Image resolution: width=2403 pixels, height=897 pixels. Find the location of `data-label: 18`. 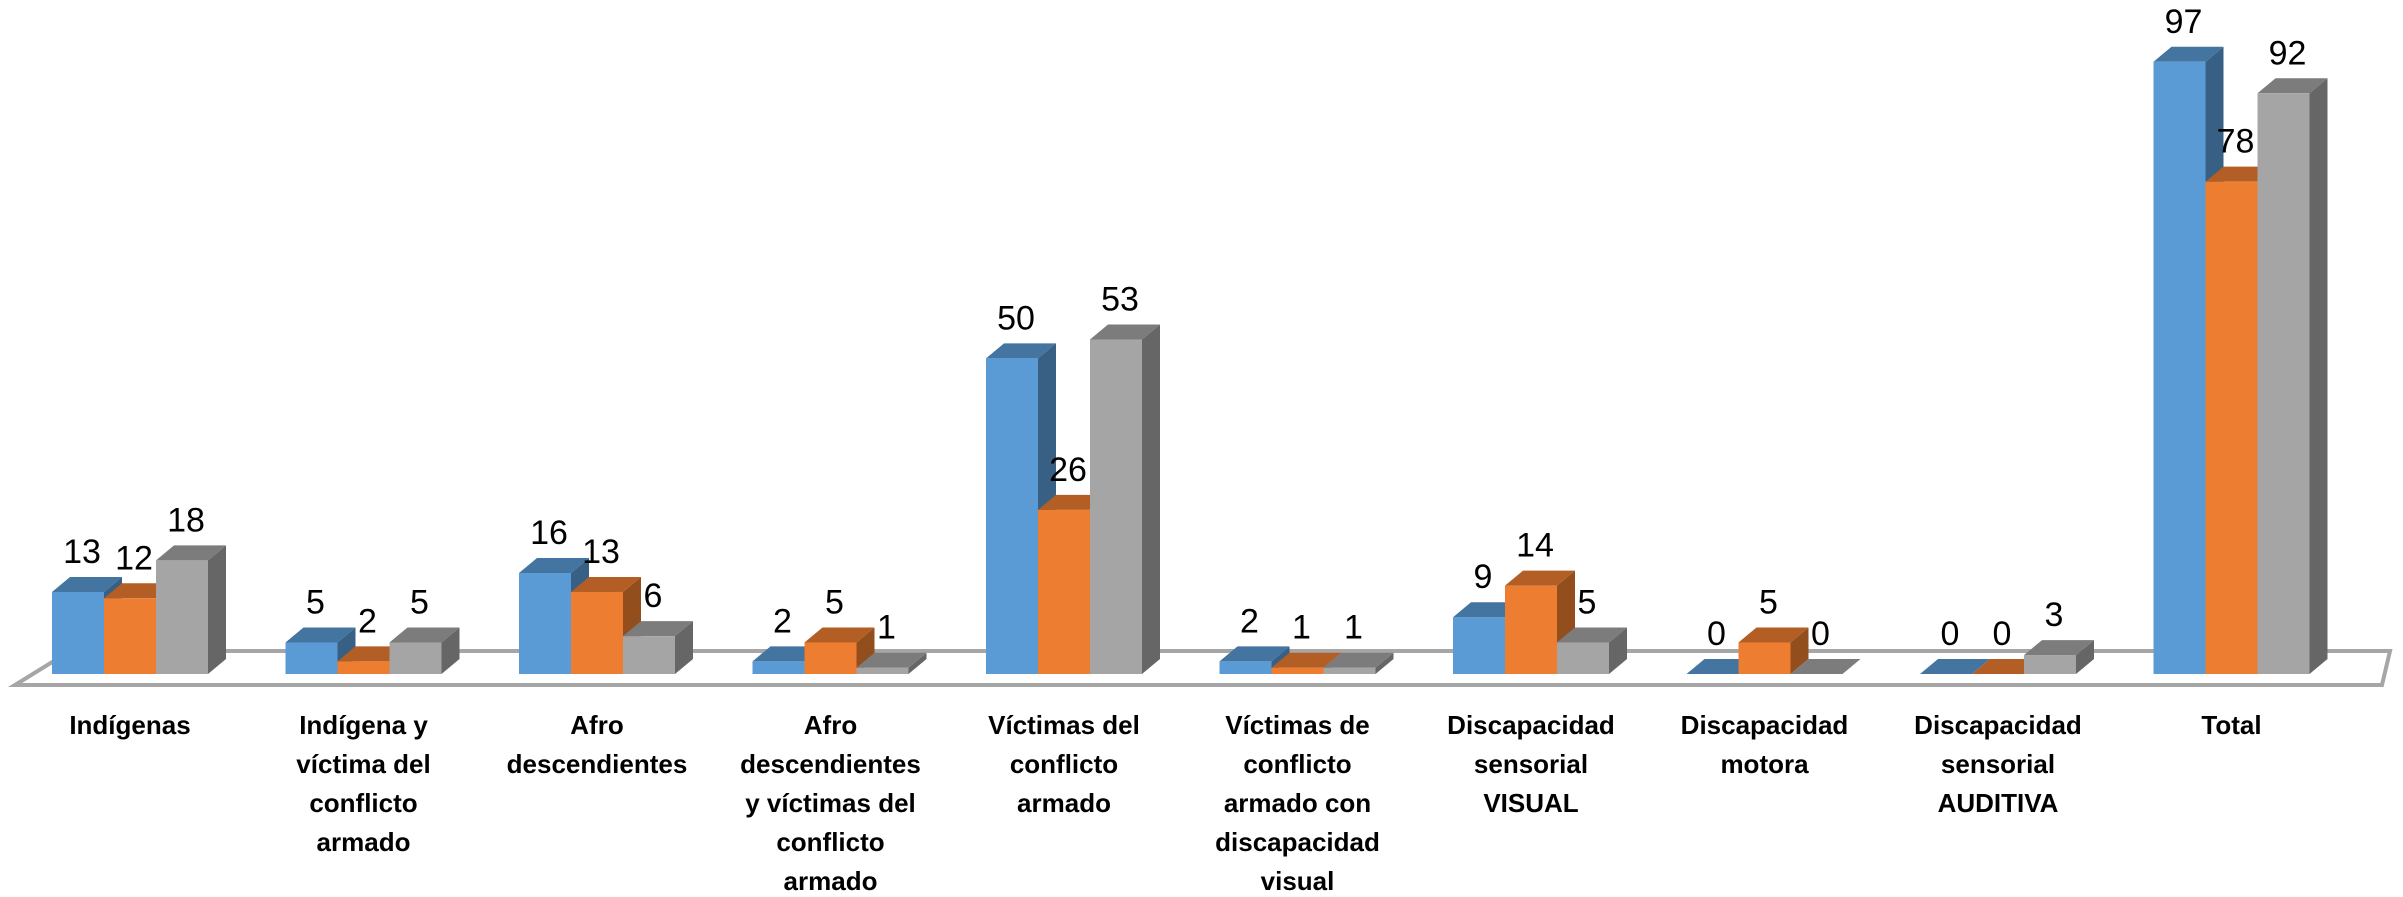

data-label: 18 is located at coordinates (186, 520).